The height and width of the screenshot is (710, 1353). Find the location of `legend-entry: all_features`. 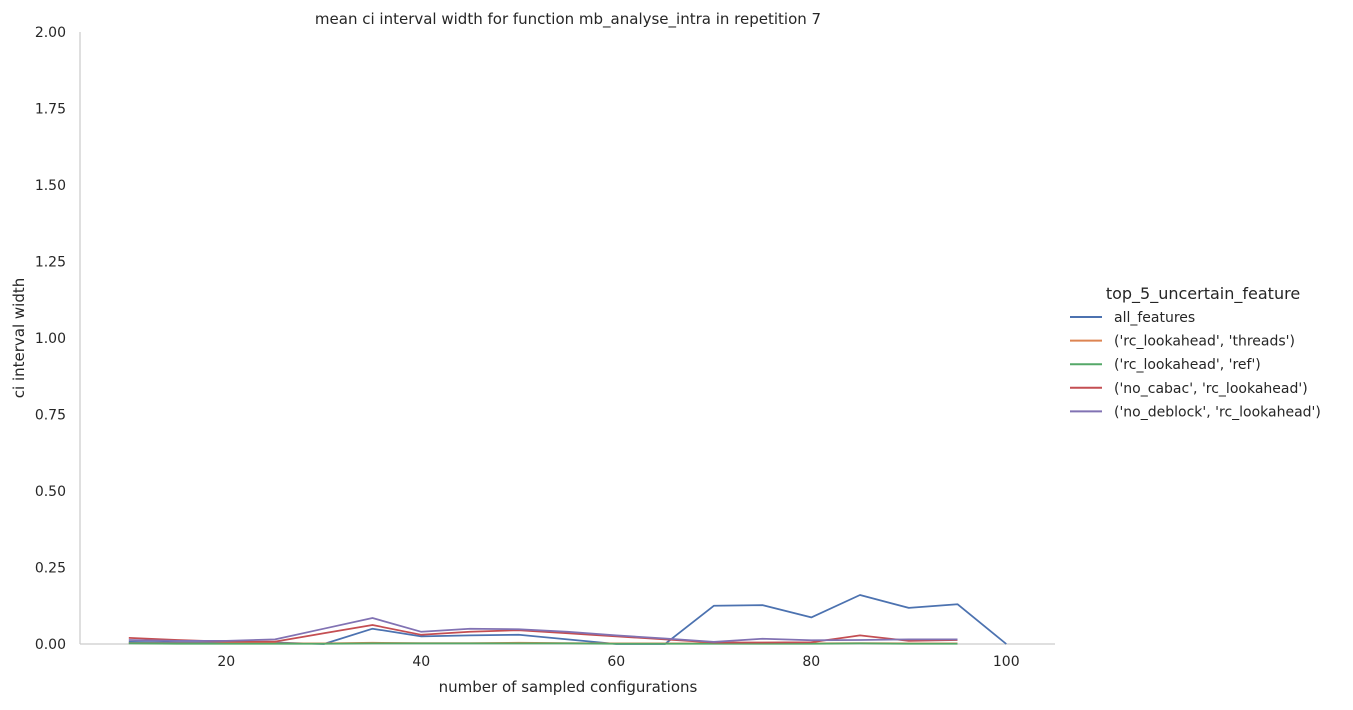

legend-entry: all_features is located at coordinates (1154, 318).